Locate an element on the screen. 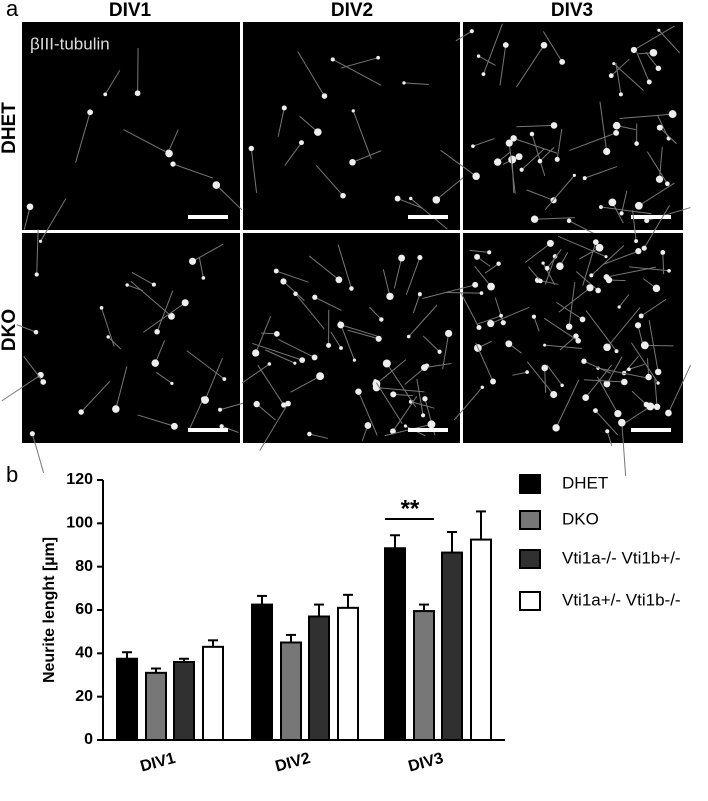 Image resolution: width=708 pixels, height=801 pixels. legend-label: DKO is located at coordinates (580, 518).